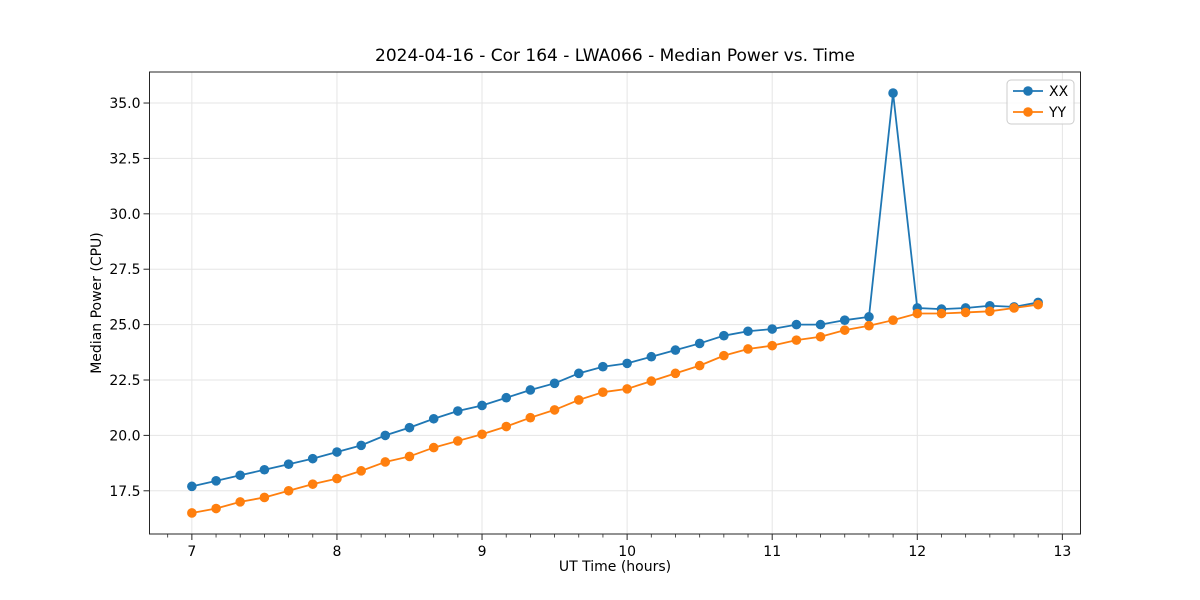  Describe the element at coordinates (124, 436) in the screenshot. I see `y-tick-label: 20.0` at that location.